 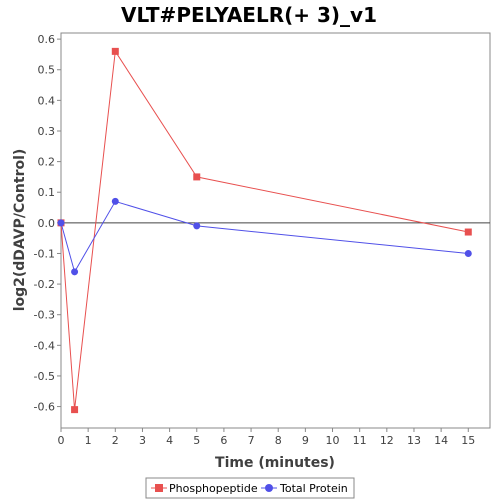 What do you see at coordinates (47, 100) in the screenshot?
I see `y-tick-label: 0.4` at bounding box center [47, 100].